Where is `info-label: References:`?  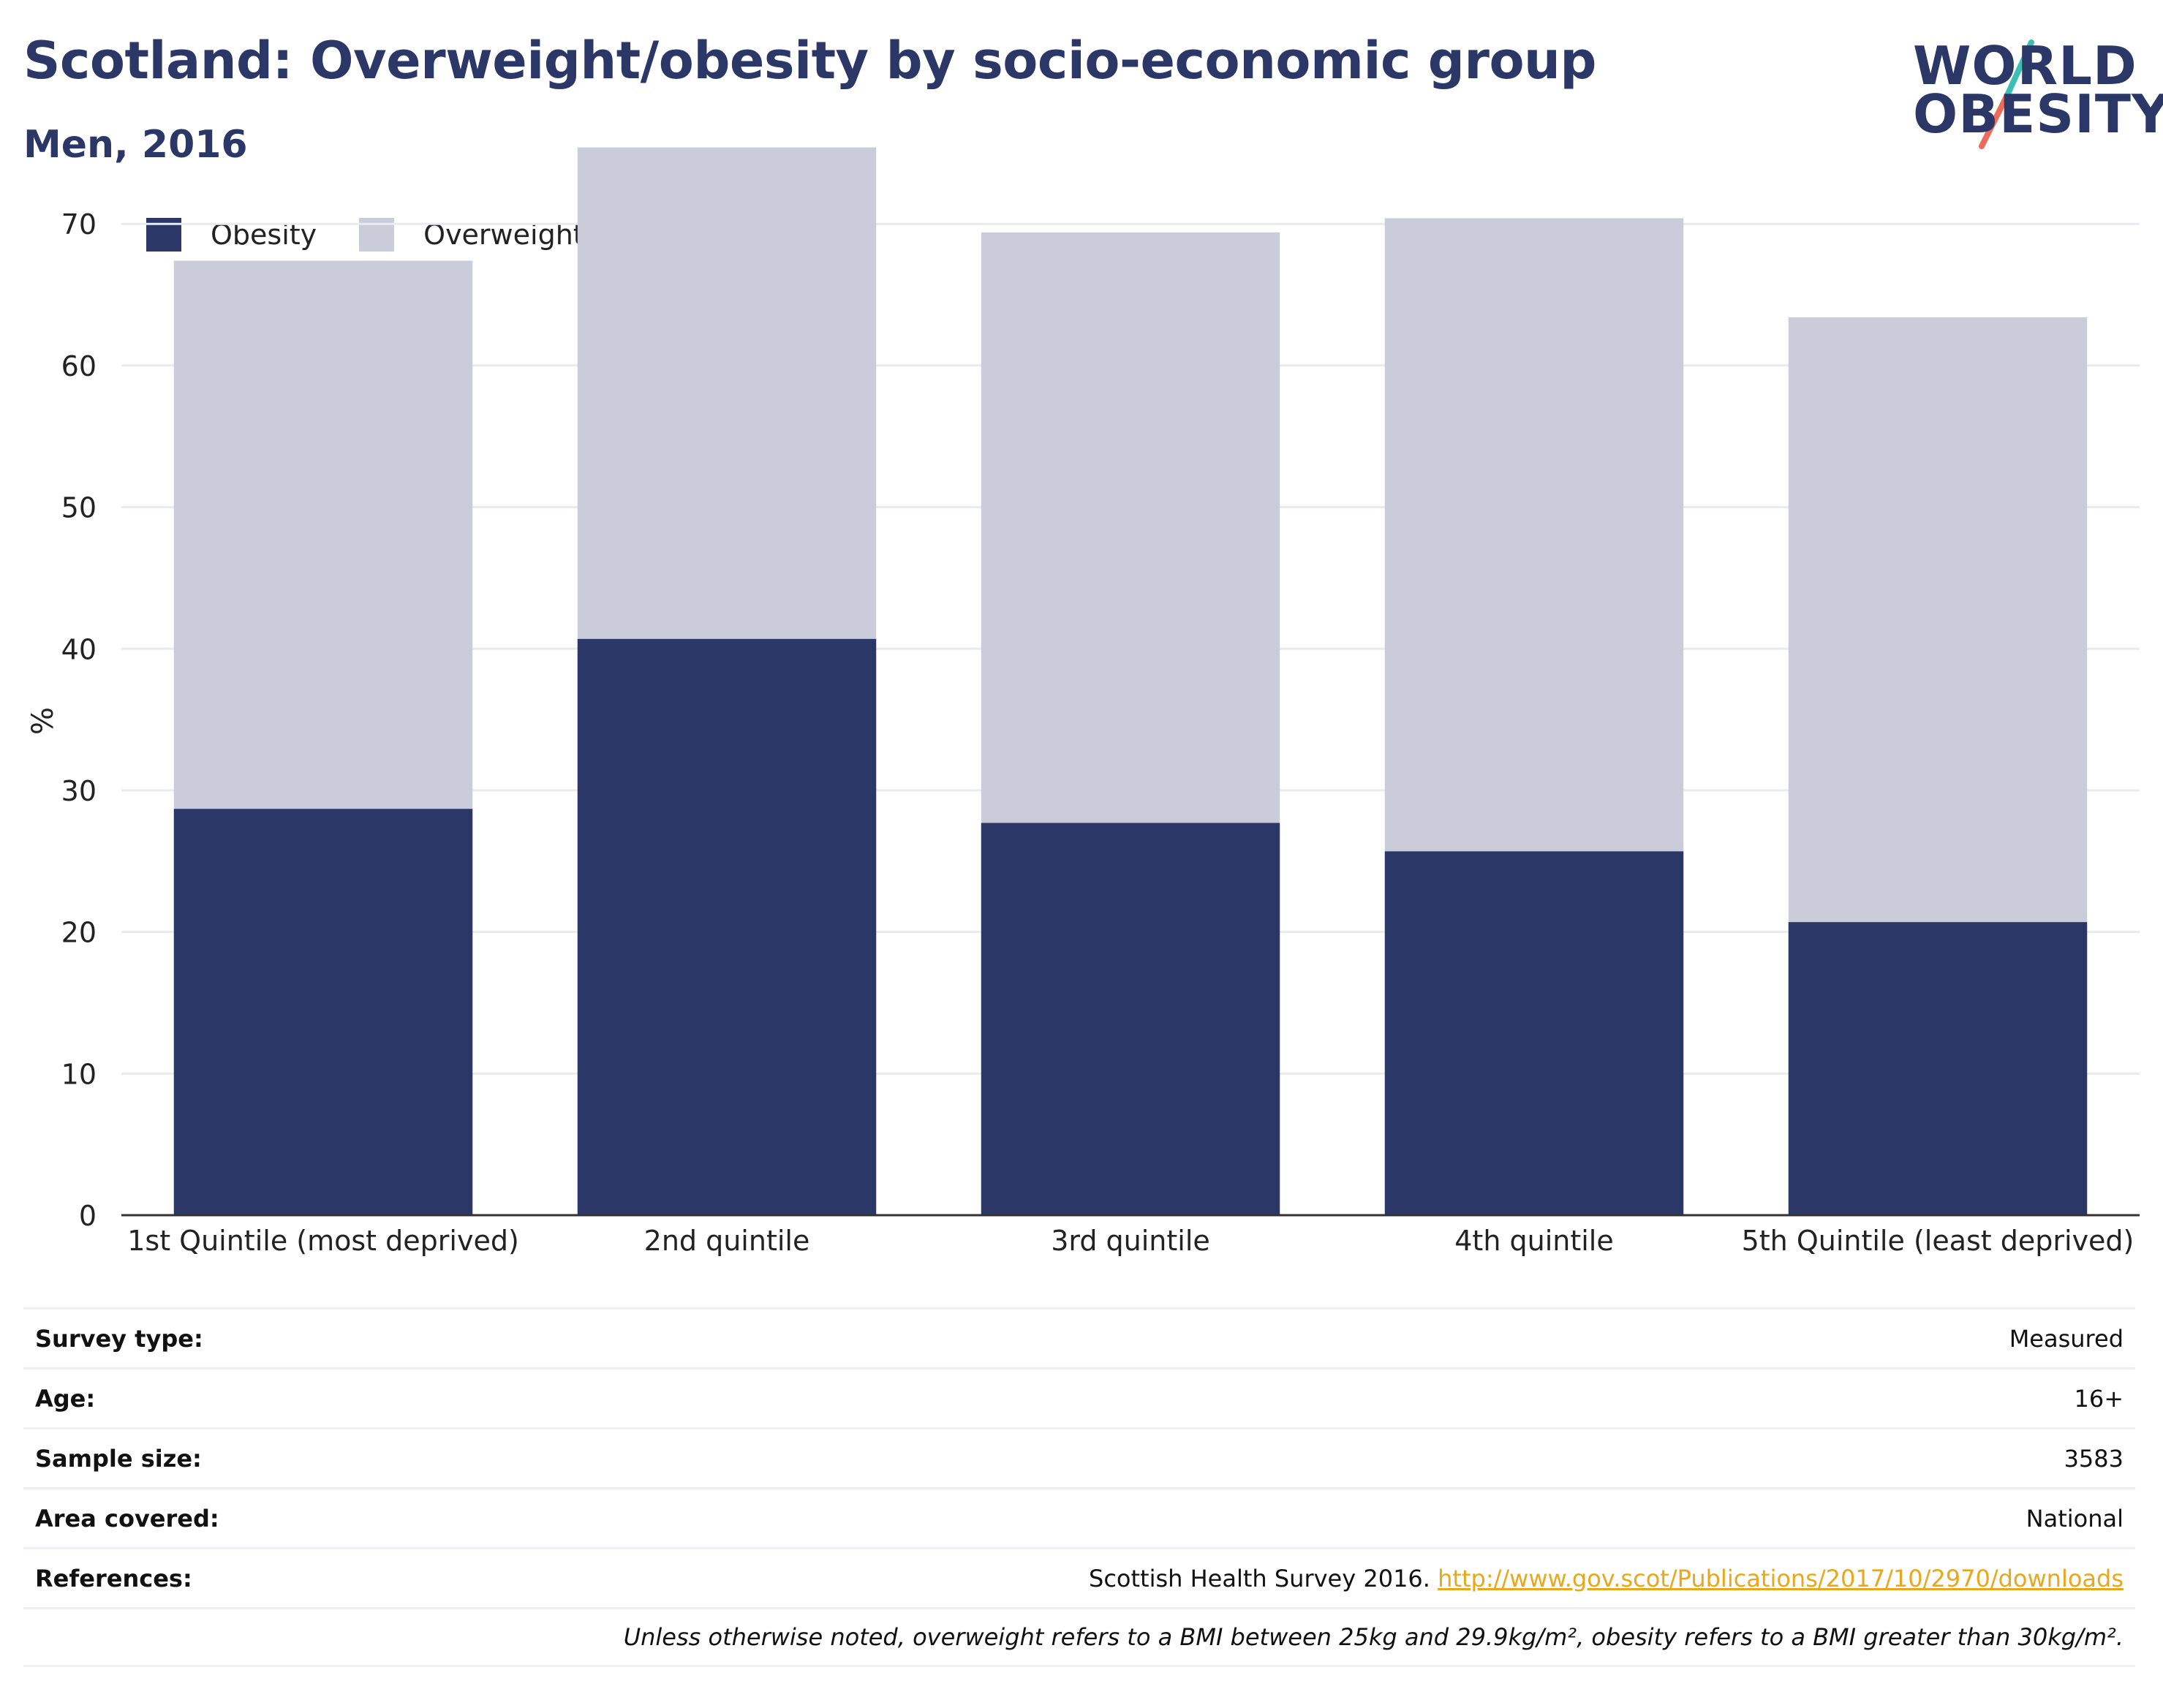 info-label: References: is located at coordinates (114, 1578).